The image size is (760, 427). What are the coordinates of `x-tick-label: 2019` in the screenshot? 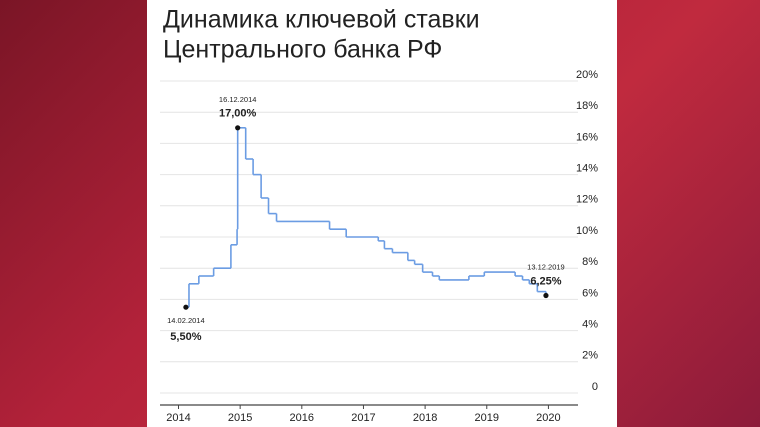 It's located at (487, 418).